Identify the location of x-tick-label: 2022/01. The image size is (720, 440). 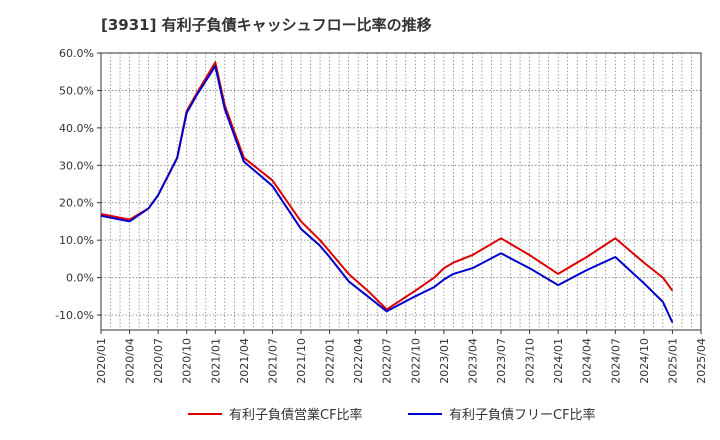
(330, 361).